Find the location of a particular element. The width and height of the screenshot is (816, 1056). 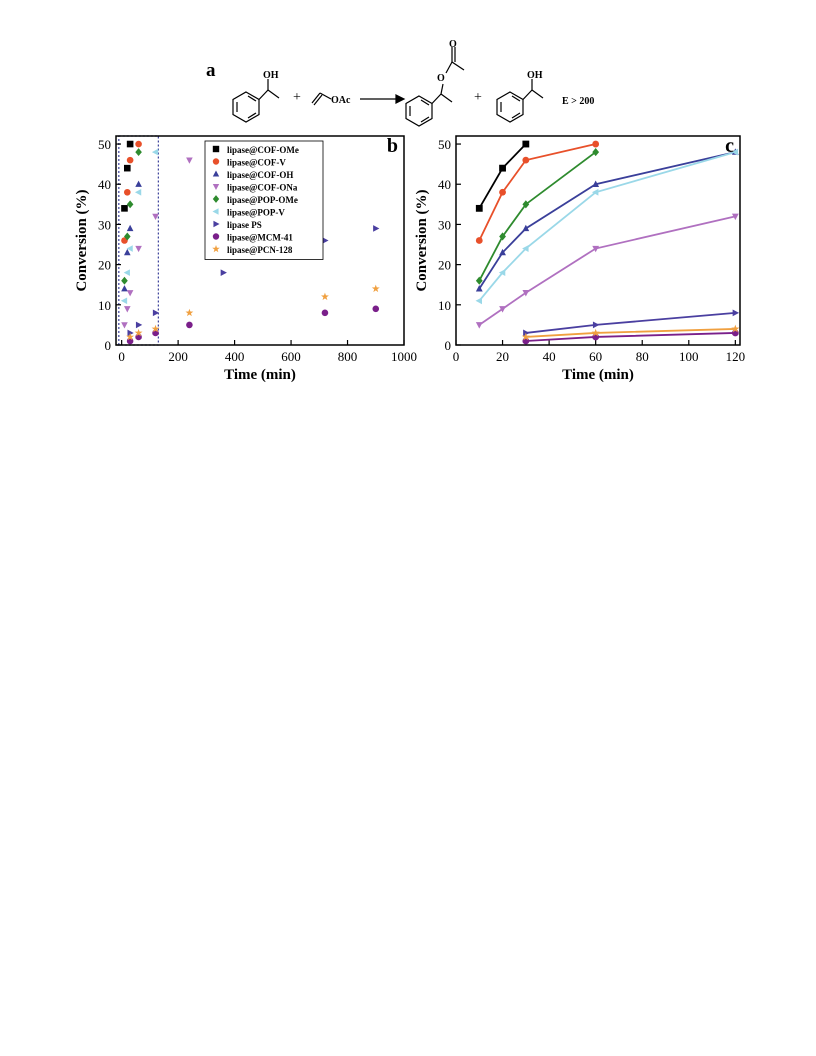

legend-item-lipase-cof-oh: lipase@COF-OH is located at coordinates (252, 175).